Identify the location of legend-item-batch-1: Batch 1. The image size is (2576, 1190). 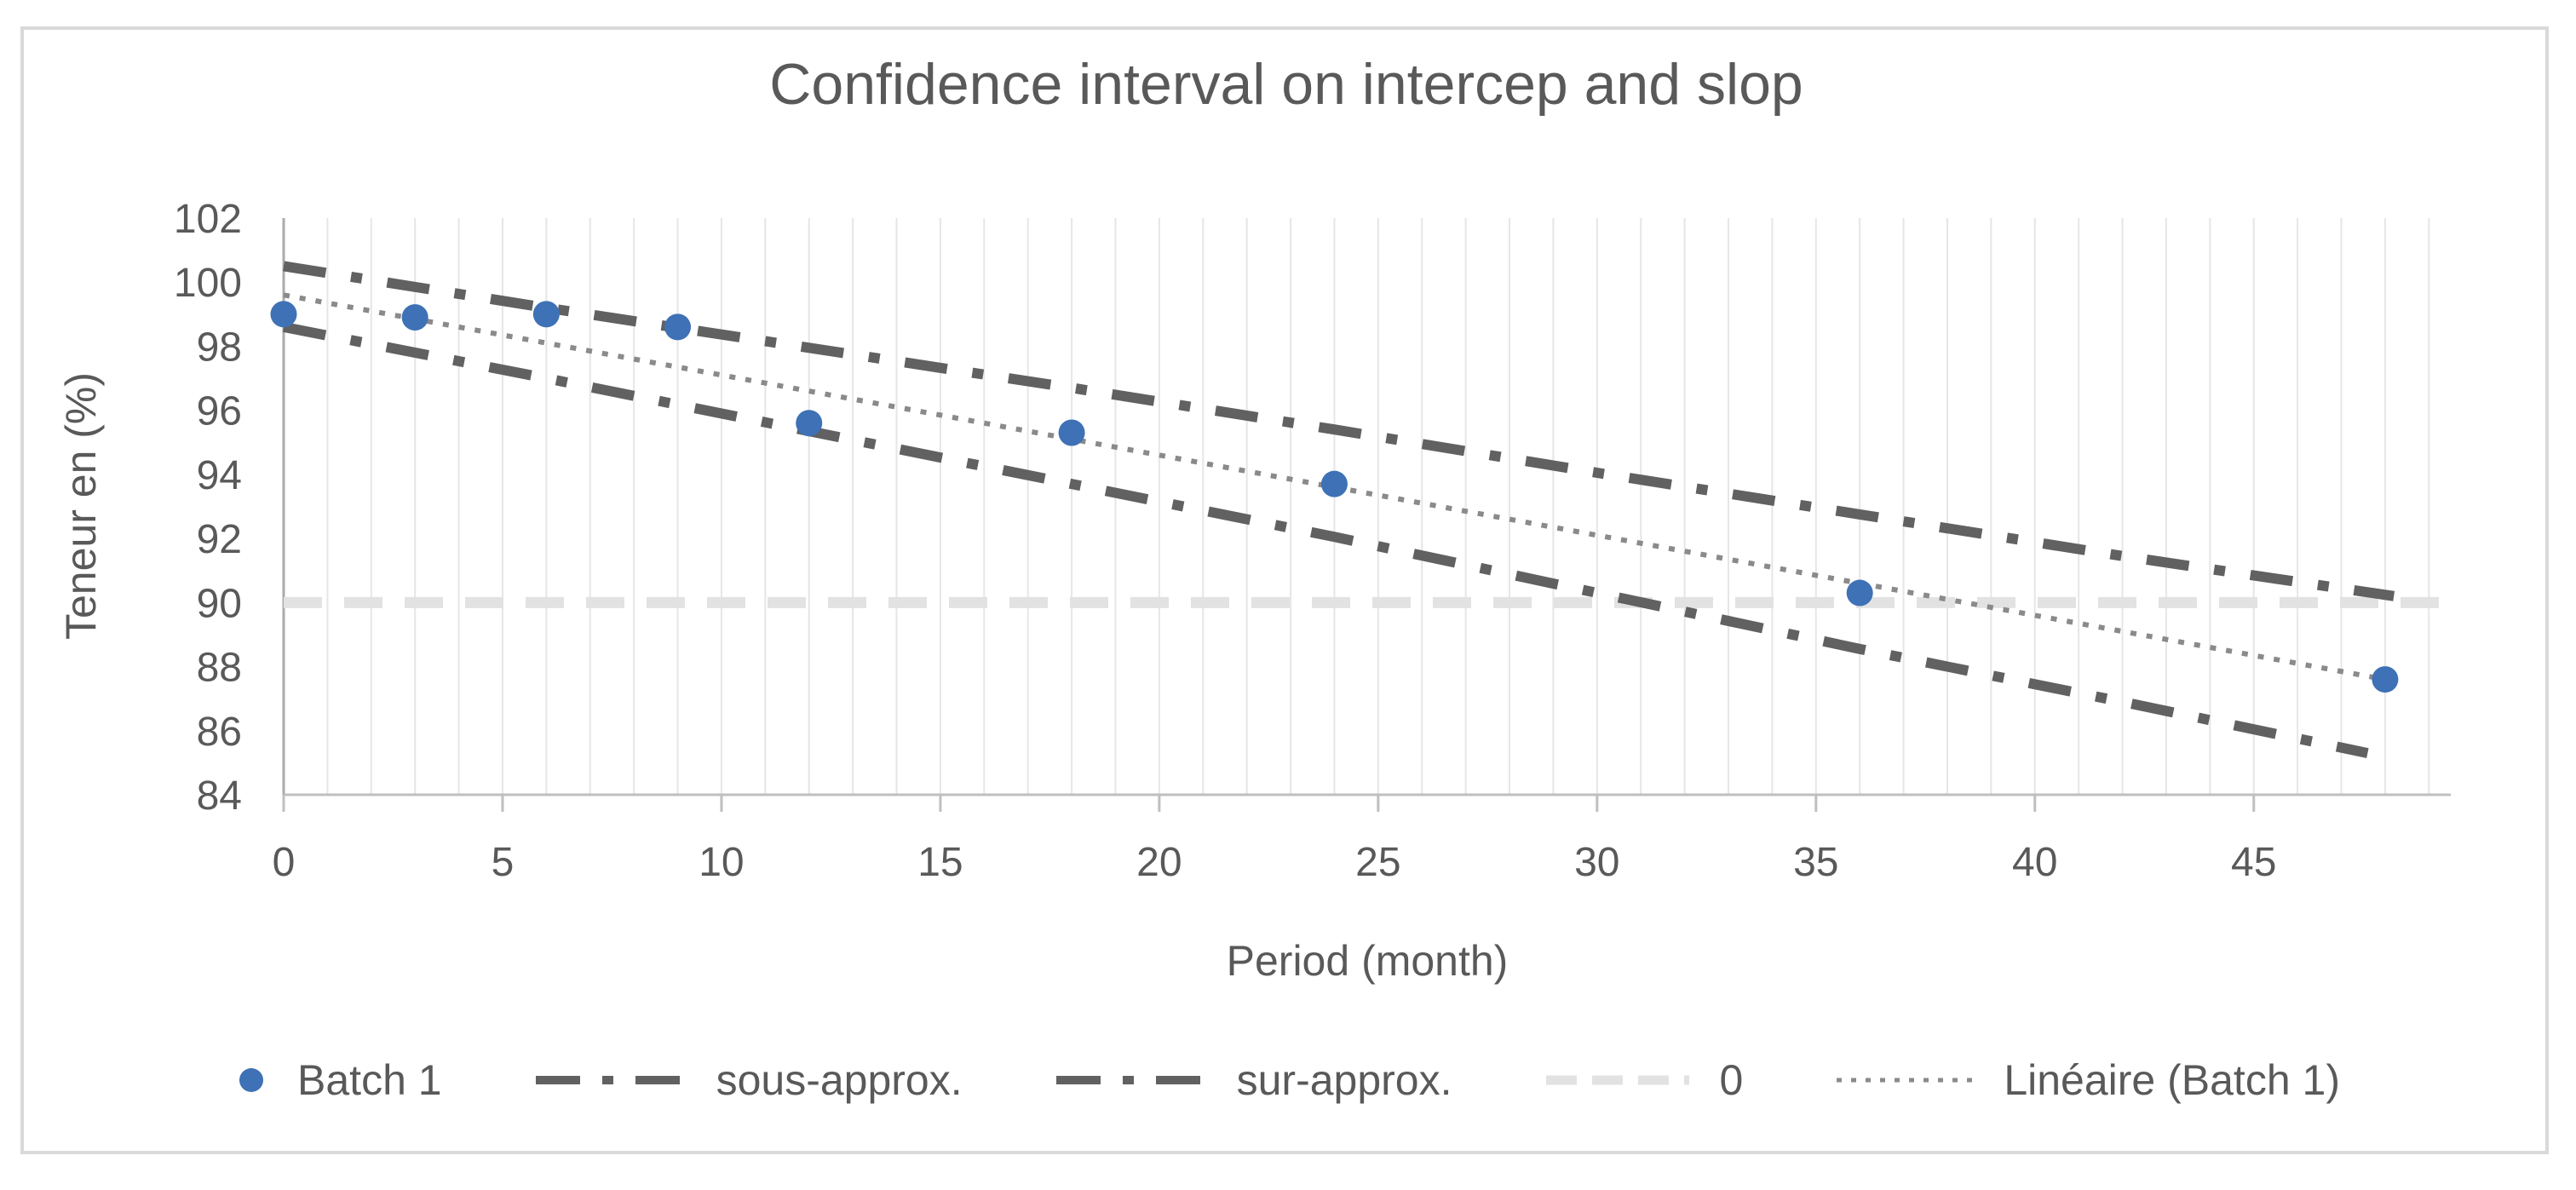
(339, 1080).